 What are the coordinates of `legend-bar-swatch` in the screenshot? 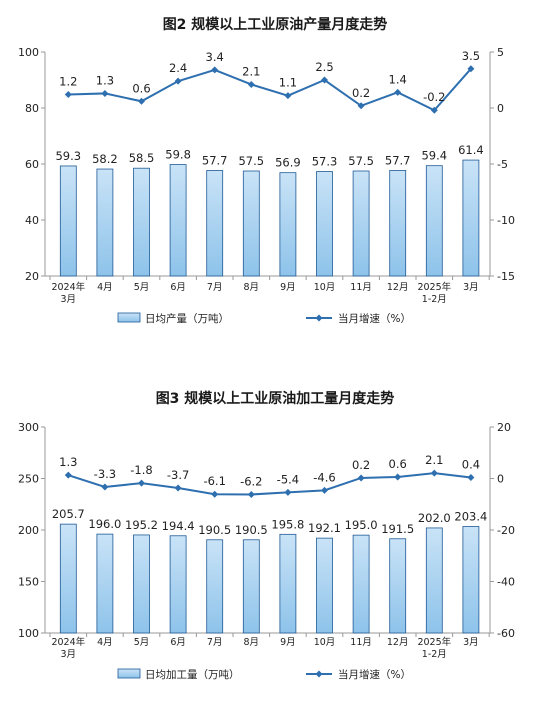 It's located at (129, 317).